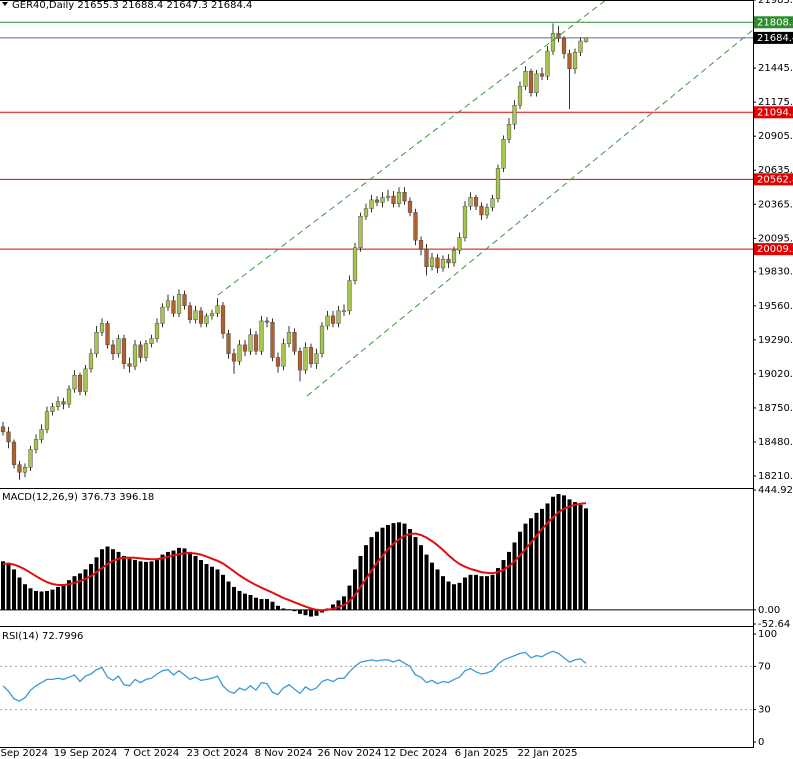 Image resolution: width=793 pixels, height=759 pixels. I want to click on y-tick-label: -52.64, so click(774, 624).